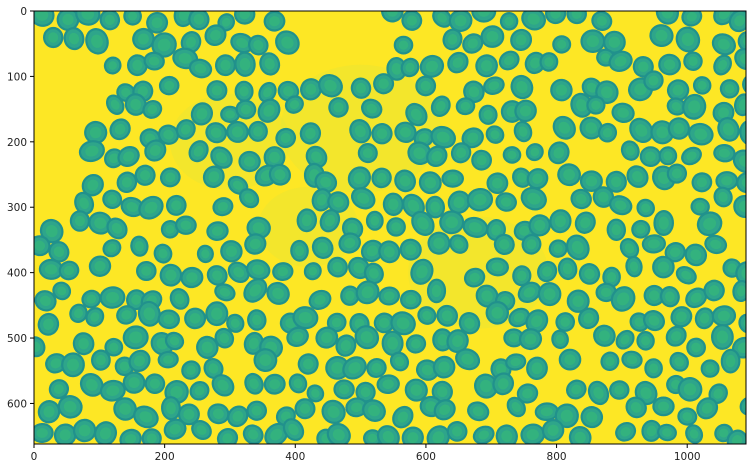  What do you see at coordinates (366, 453) in the screenshot?
I see `x-axis: 0 200 400 600 800 1000` at bounding box center [366, 453].